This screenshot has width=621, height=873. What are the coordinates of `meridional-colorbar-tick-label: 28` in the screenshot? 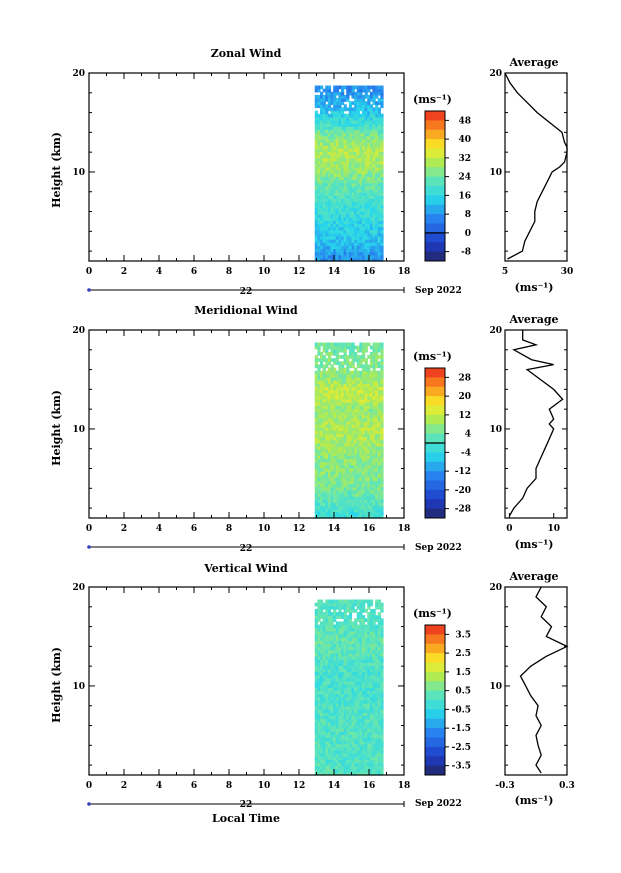 It's located at (464, 378).